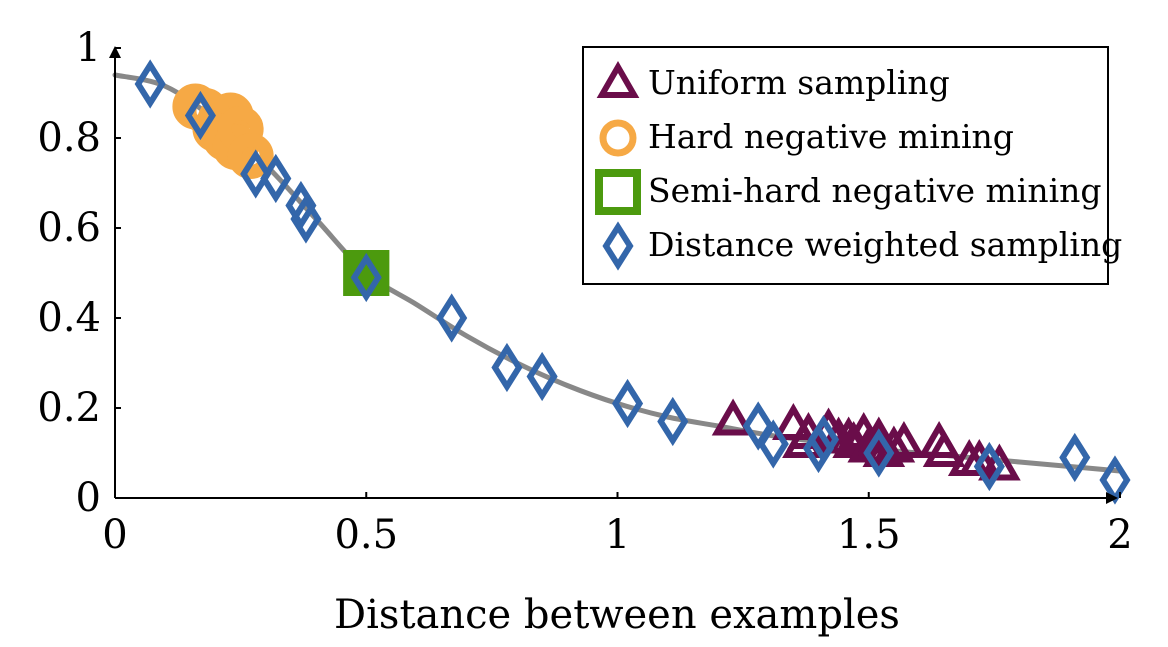 This screenshot has width=1168, height=647. I want to click on legend-circle-icon, so click(618, 138).